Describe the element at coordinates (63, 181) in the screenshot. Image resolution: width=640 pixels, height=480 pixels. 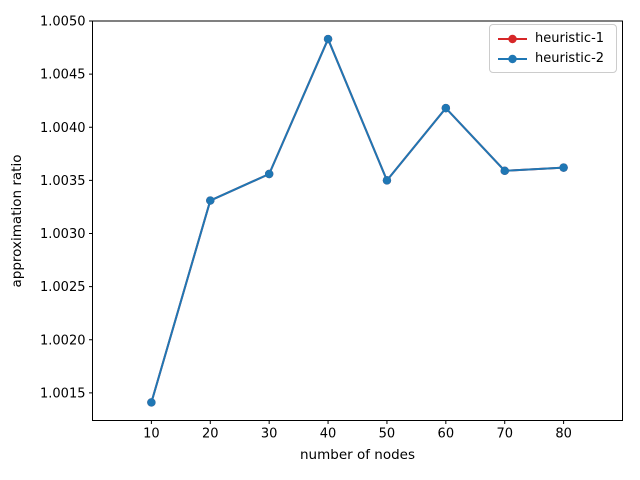
I see `y-tick-label: 1.0035` at that location.